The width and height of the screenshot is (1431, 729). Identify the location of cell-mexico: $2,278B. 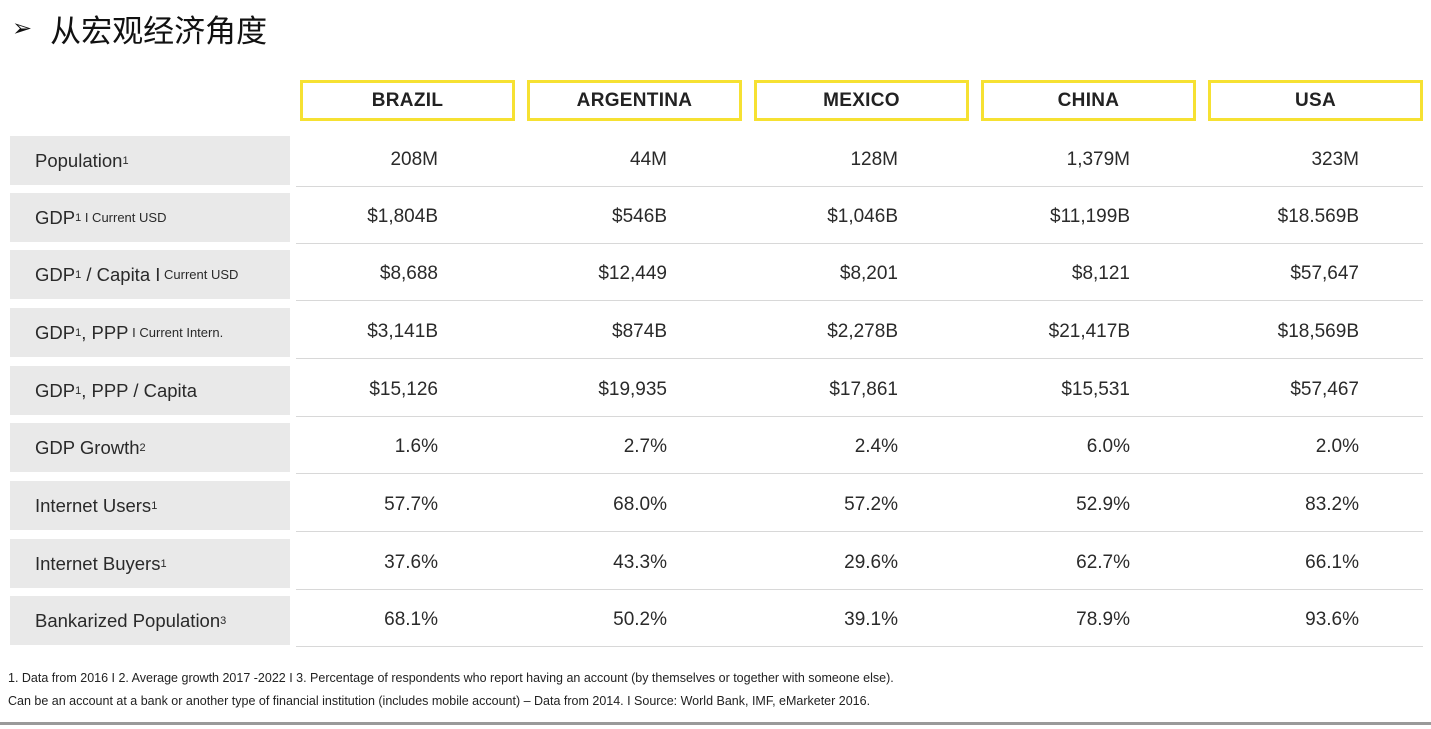
(862, 331).